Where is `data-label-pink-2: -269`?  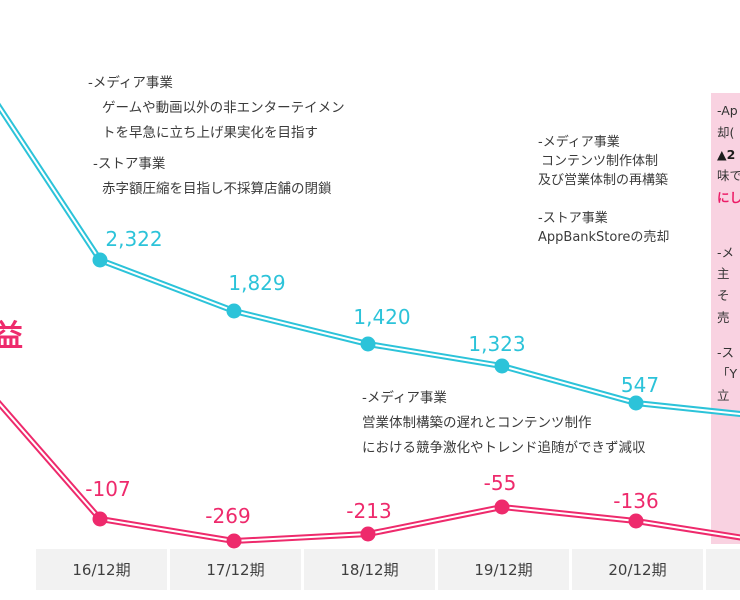 data-label-pink-2: -269 is located at coordinates (228, 516).